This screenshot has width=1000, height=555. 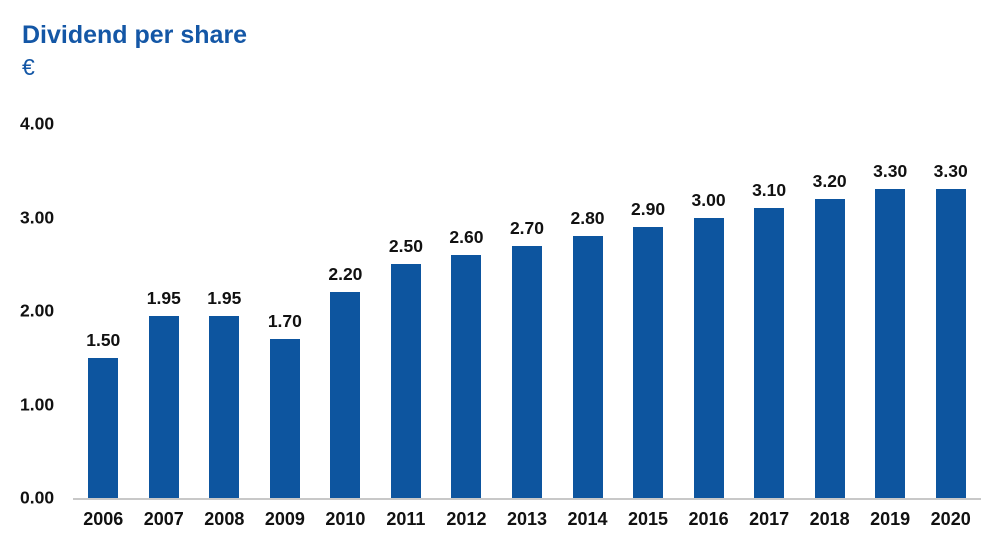 What do you see at coordinates (890, 343) in the screenshot?
I see `bar-2019` at bounding box center [890, 343].